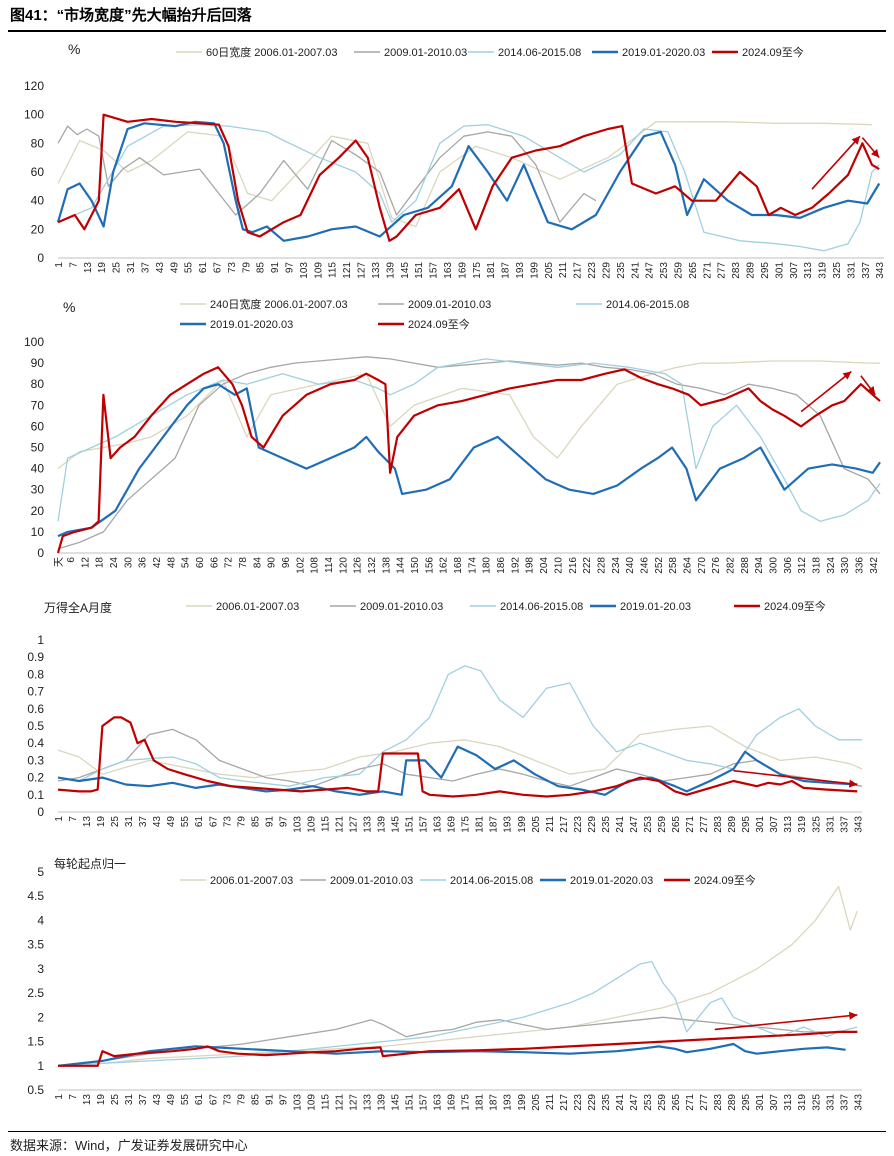 This screenshot has height=1156, width=894. What do you see at coordinates (304, 270) in the screenshot?
I see `x-tick-label: 103` at bounding box center [304, 270].